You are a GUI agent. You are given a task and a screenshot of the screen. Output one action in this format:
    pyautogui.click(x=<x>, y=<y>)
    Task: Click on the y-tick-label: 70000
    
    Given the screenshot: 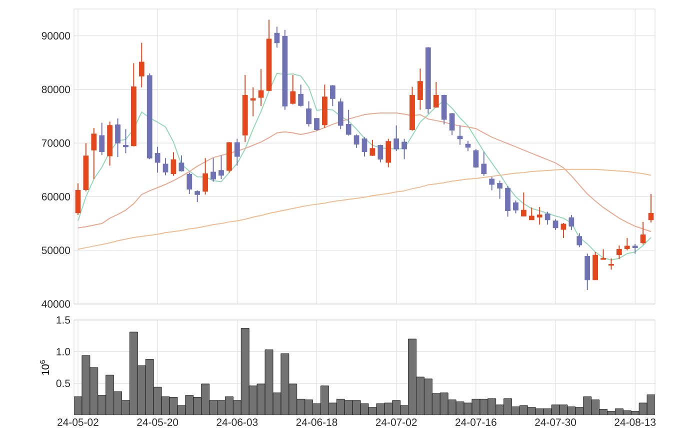 What is the action you would take?
    pyautogui.click(x=56, y=143)
    